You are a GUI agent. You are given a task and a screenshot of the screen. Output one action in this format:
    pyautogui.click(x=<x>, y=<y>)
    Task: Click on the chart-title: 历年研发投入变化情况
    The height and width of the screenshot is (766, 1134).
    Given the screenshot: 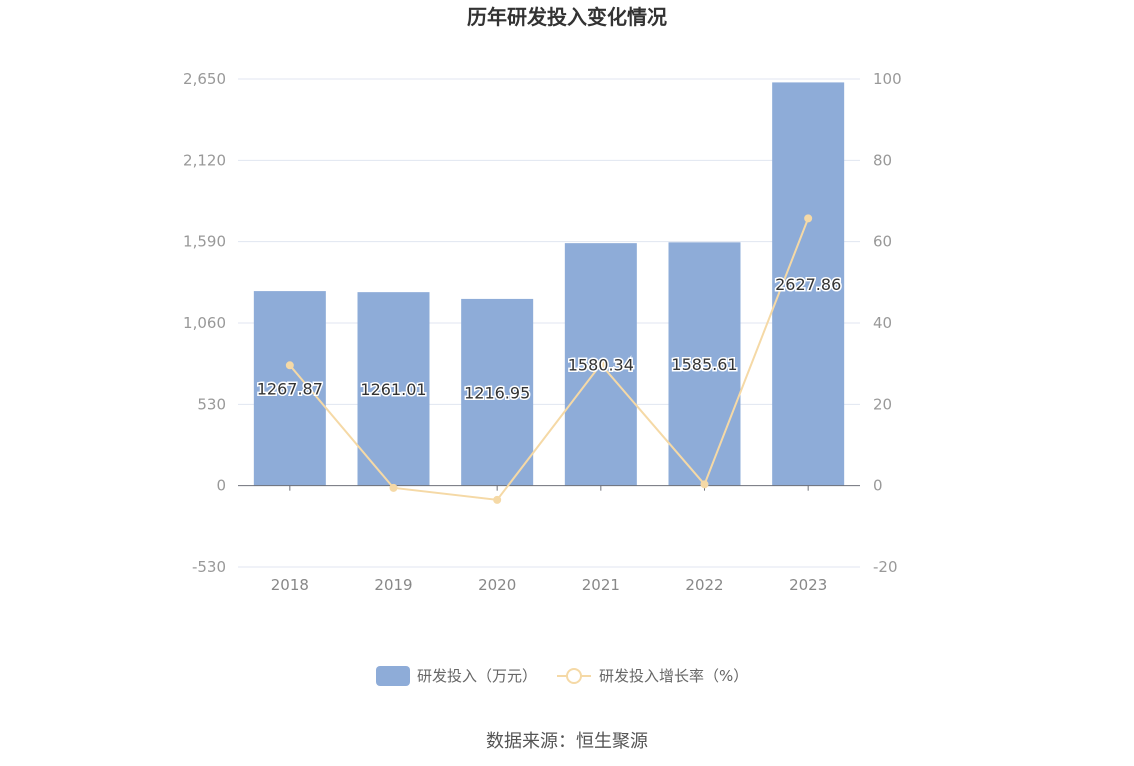 What is the action you would take?
    pyautogui.click(x=567, y=17)
    